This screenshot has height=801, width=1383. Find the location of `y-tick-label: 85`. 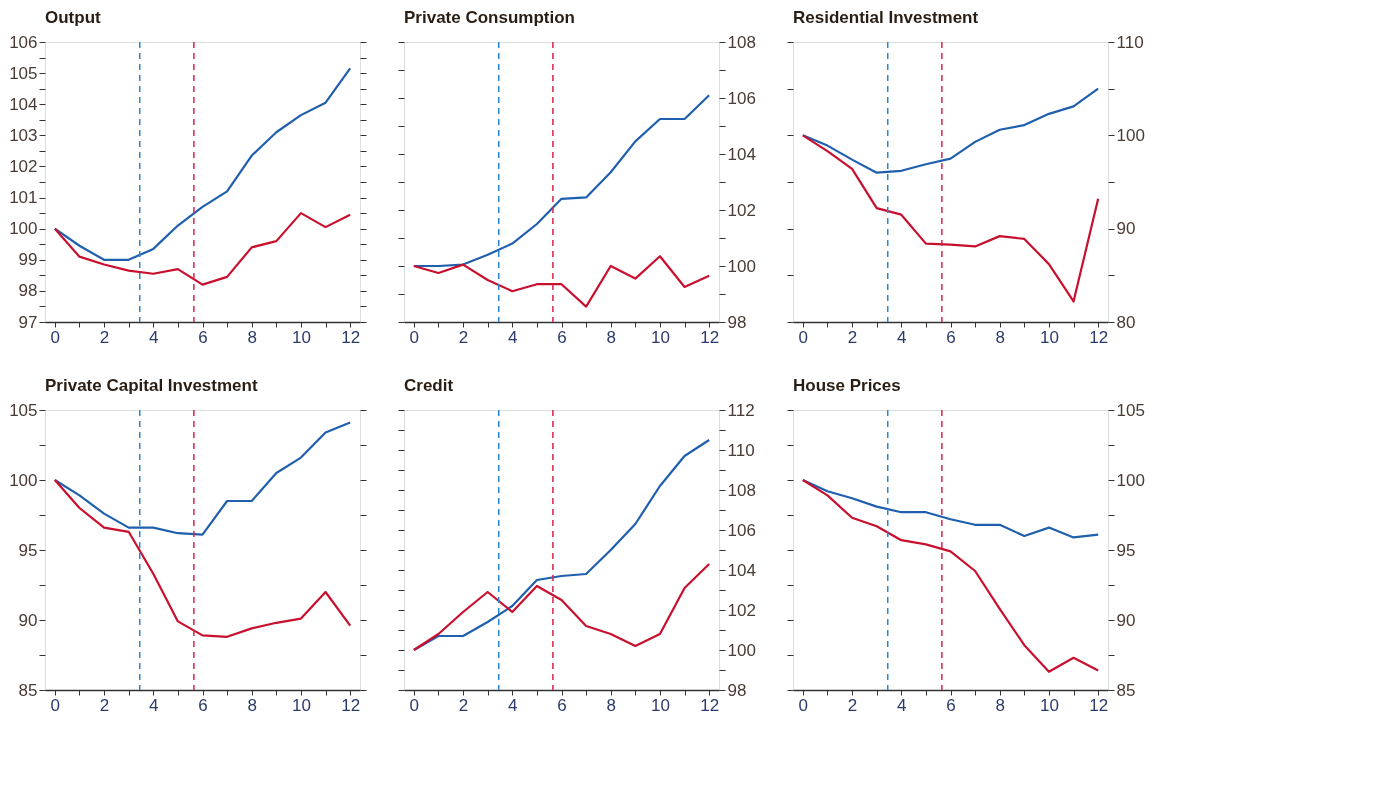

y-tick-label: 85 is located at coordinates (28, 690).